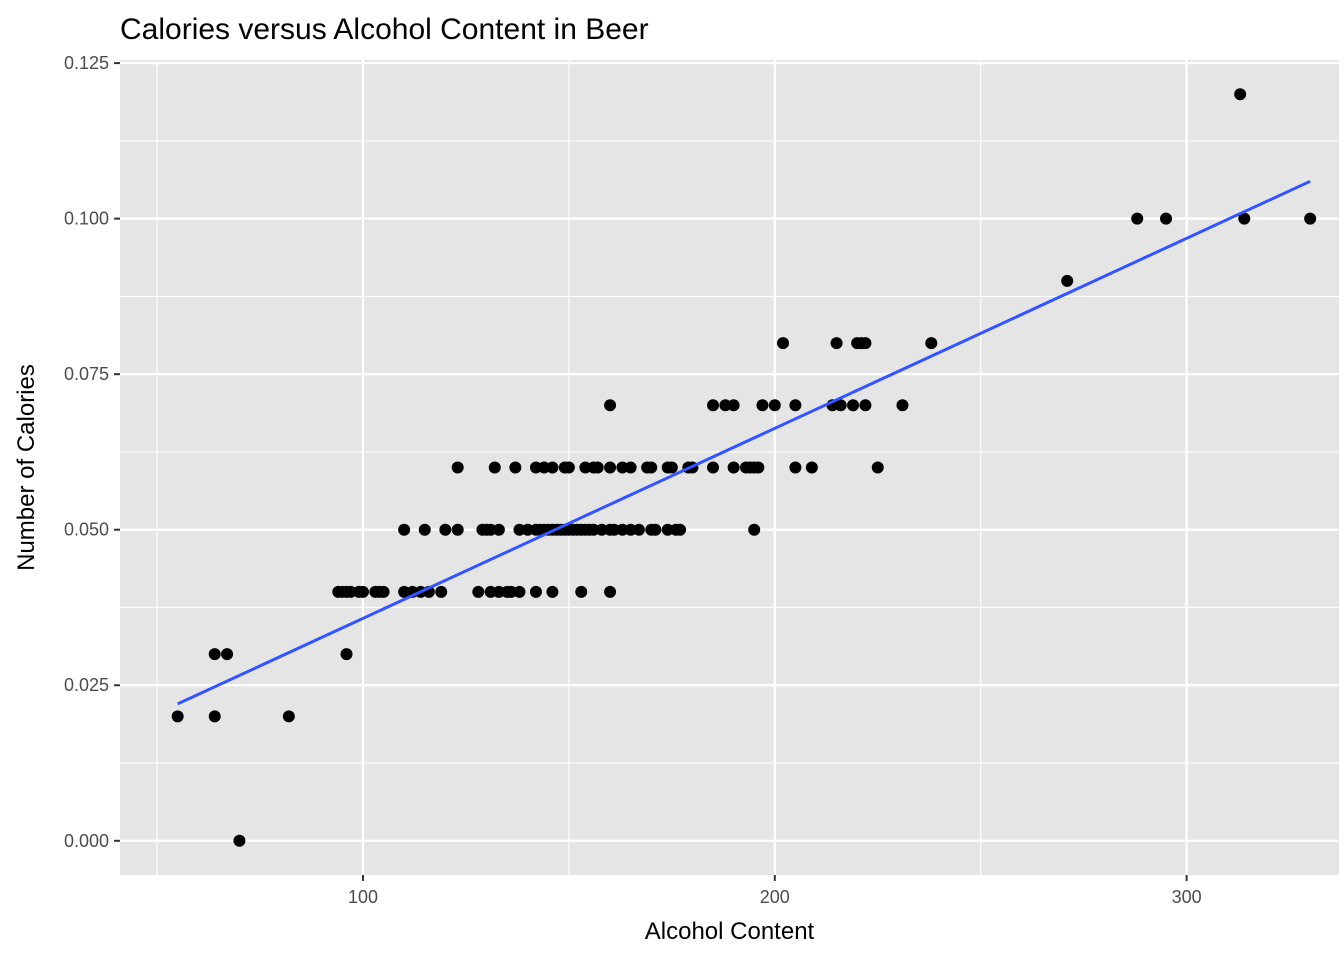 This screenshot has height=960, width=1344. Describe the element at coordinates (86, 841) in the screenshot. I see `y-tick-label: 0.000` at that location.